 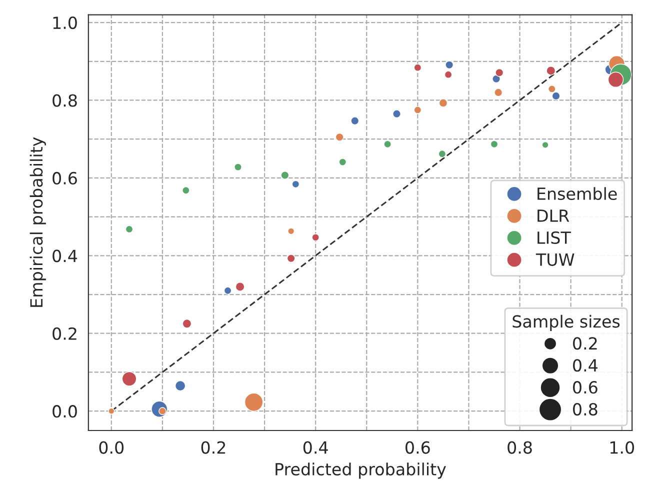 I want to click on y-tick-label: 0.0, so click(x=64, y=411).